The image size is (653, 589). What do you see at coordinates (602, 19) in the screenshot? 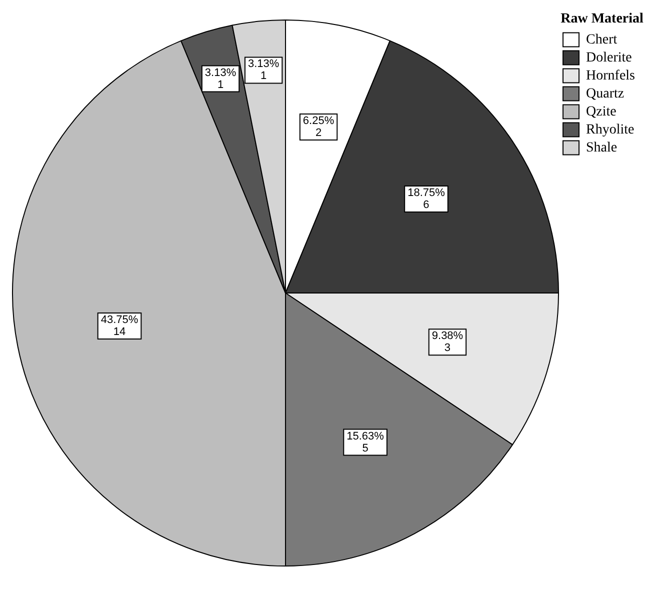
I see `legend-title: Raw Material` at bounding box center [602, 19].